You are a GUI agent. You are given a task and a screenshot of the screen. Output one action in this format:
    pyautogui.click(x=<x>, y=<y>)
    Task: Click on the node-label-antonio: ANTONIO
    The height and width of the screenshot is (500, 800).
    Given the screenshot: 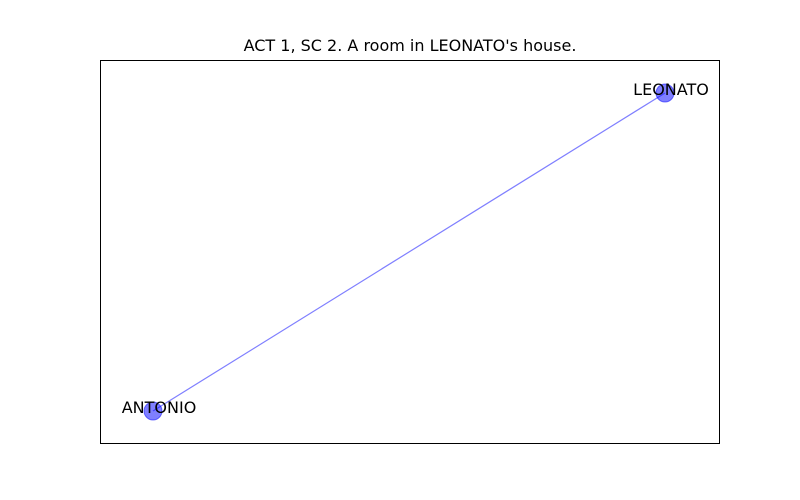 What is the action you would take?
    pyautogui.click(x=159, y=407)
    